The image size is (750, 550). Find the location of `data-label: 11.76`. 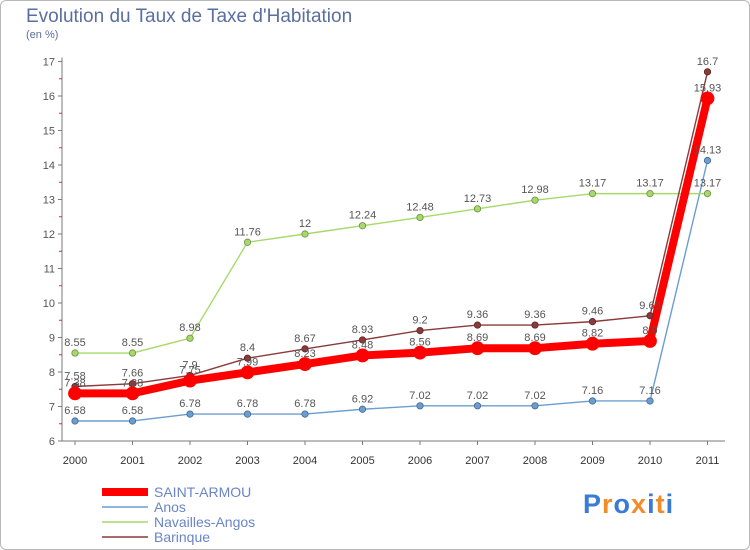

data-label: 11.76 is located at coordinates (247, 232).